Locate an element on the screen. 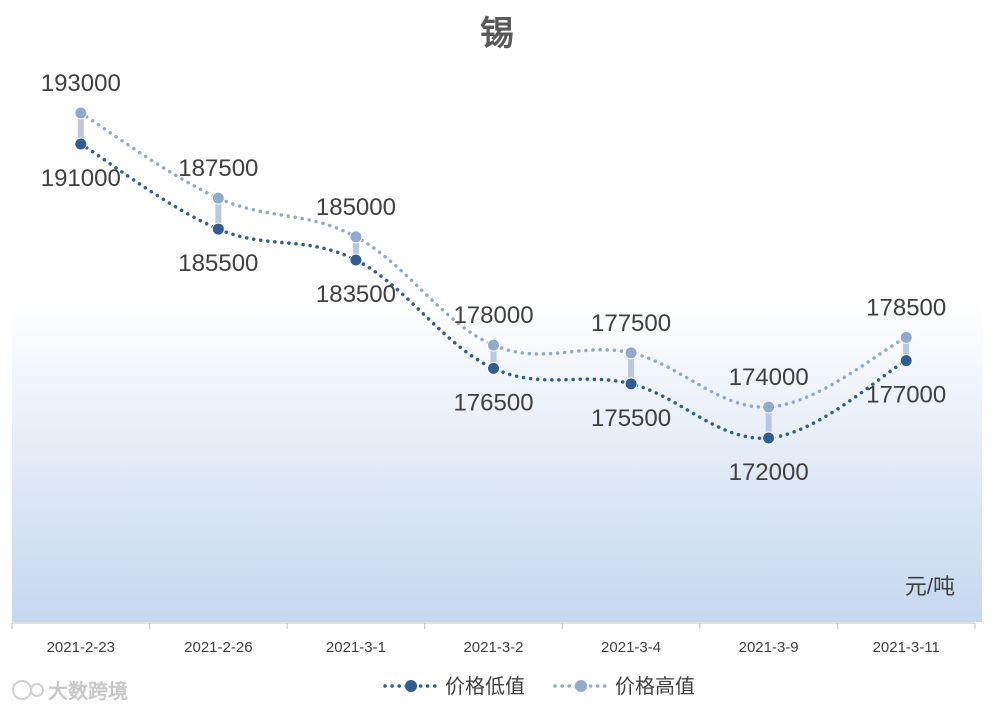  unit-label: 元/吨 is located at coordinates (930, 586).